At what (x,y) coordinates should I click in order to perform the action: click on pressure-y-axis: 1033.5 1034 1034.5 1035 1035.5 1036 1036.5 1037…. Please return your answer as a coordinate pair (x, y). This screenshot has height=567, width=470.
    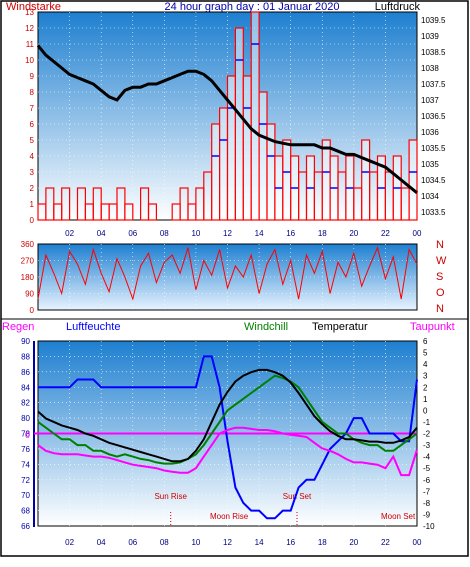
    Looking at the image, I should click on (433, 116).